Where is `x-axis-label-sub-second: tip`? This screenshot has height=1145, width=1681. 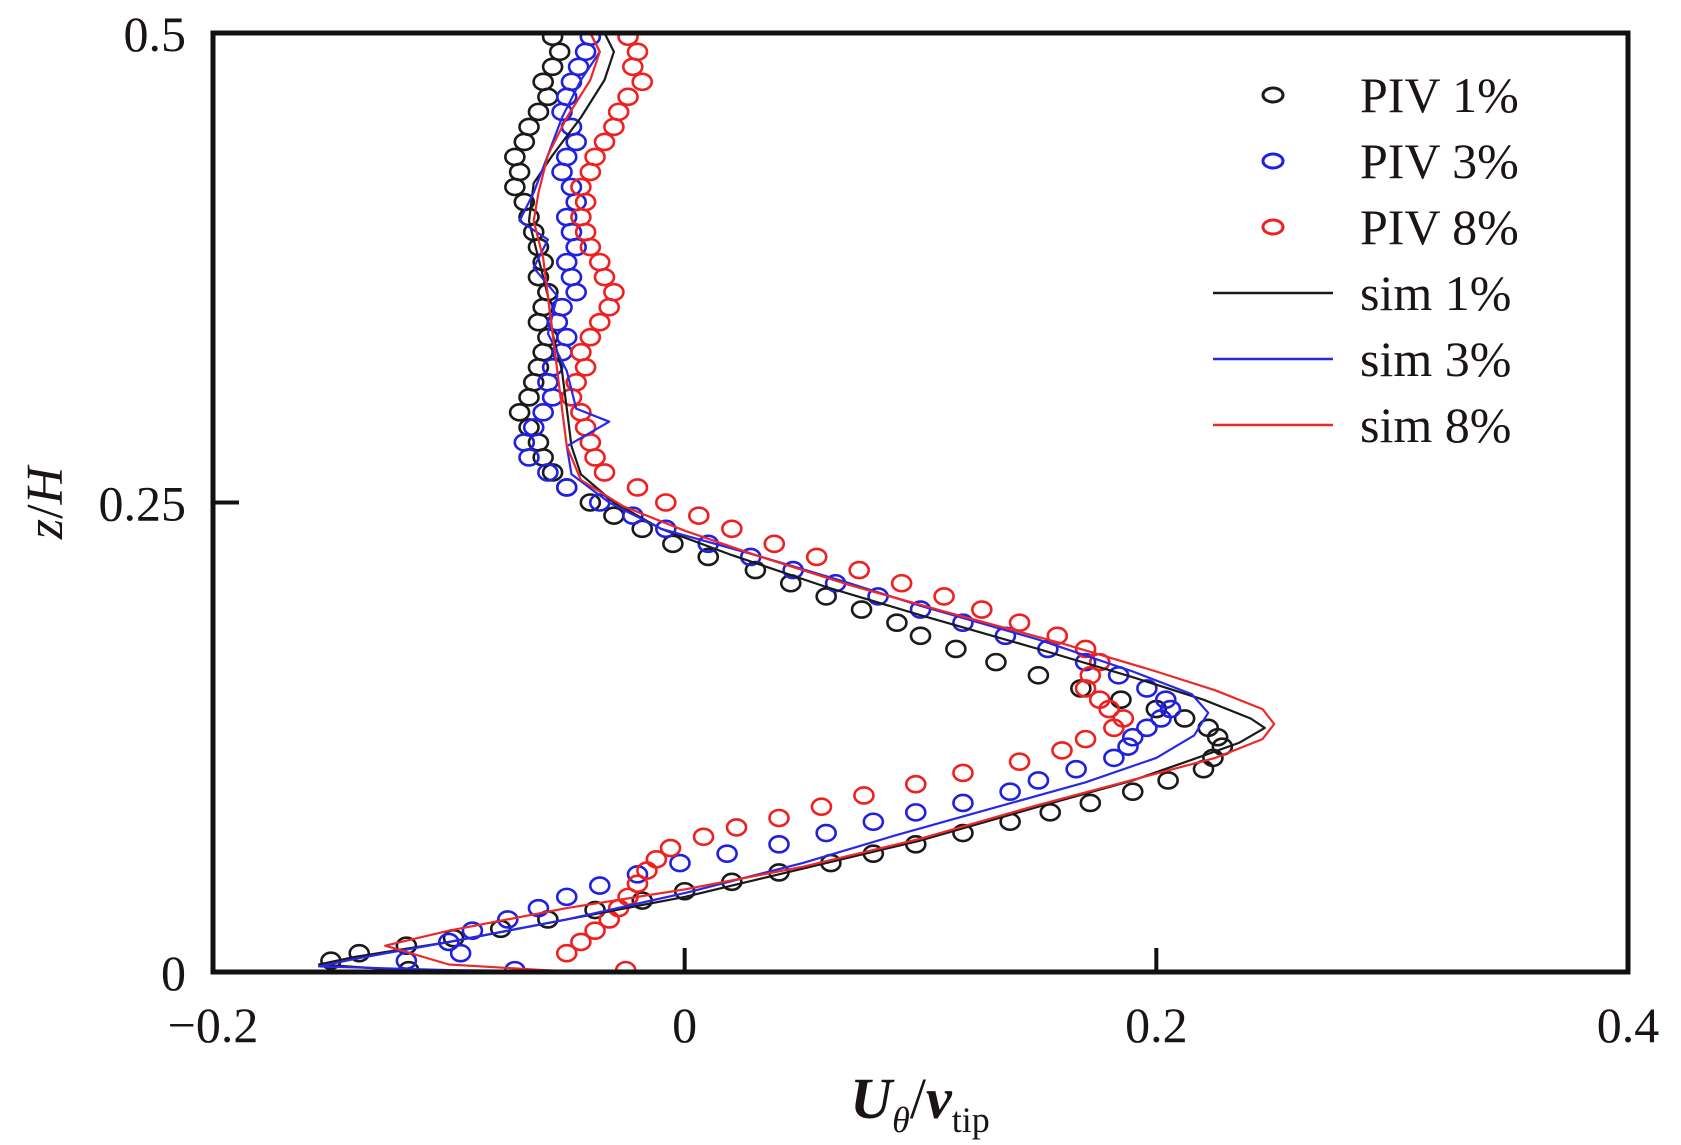
x-axis-label-sub-second: tip is located at coordinates (971, 1120).